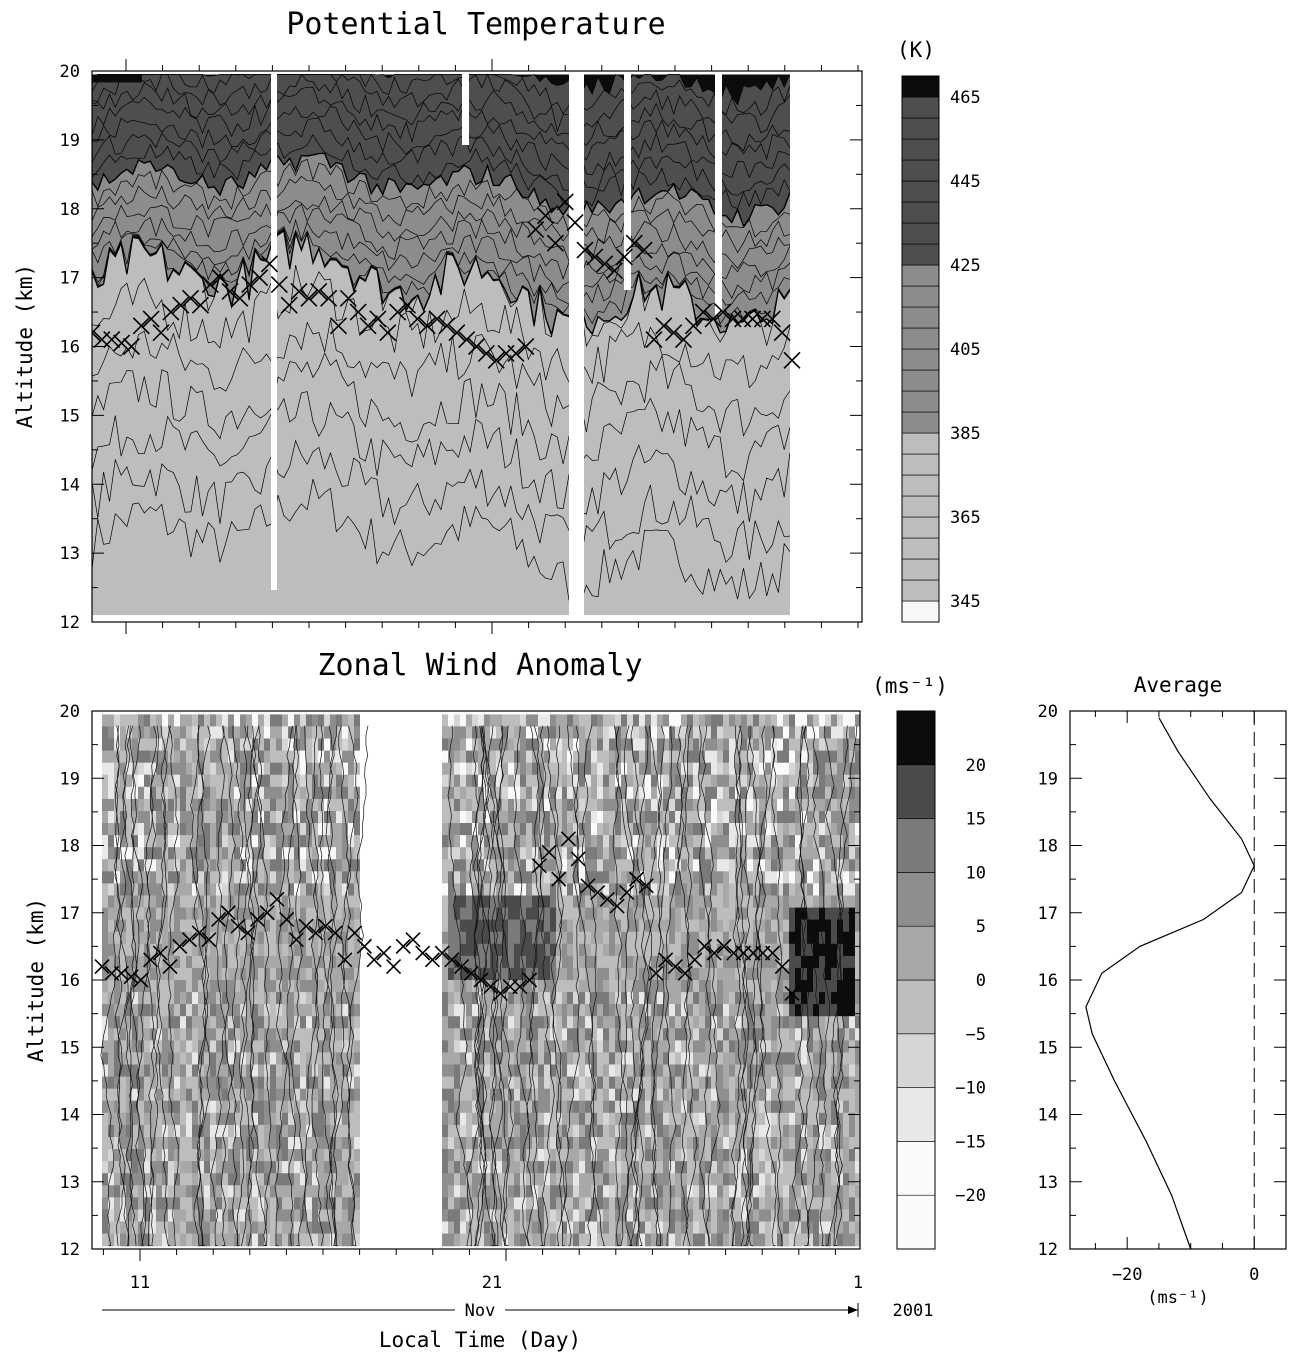 This screenshot has height=1355, width=1293. What do you see at coordinates (141, 326) in the screenshot?
I see `tropopause-marker` at bounding box center [141, 326].